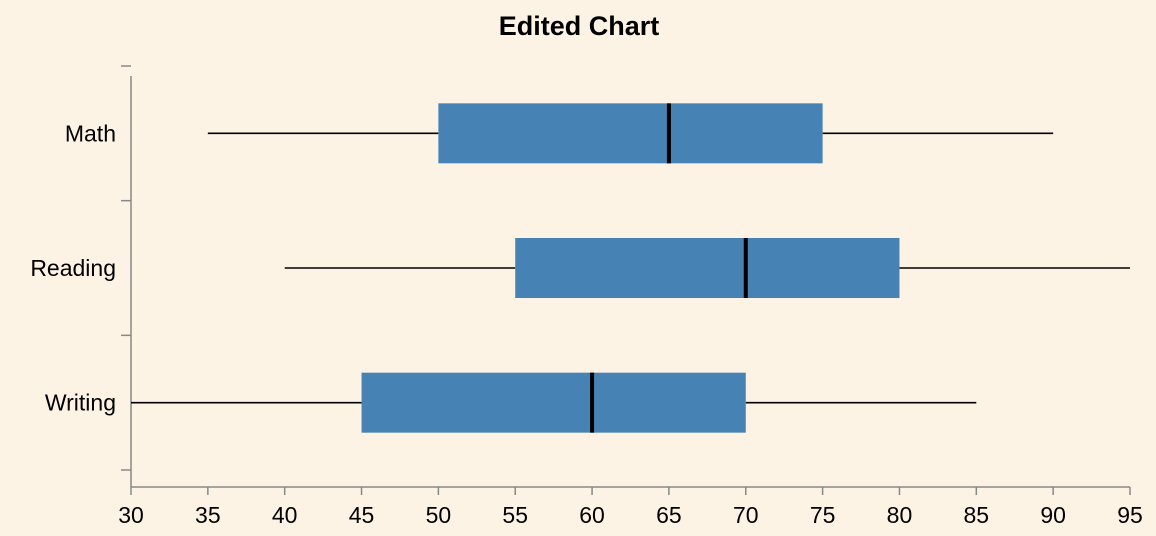 The image size is (1156, 536). I want to click on x-tick-label: 60, so click(592, 515).